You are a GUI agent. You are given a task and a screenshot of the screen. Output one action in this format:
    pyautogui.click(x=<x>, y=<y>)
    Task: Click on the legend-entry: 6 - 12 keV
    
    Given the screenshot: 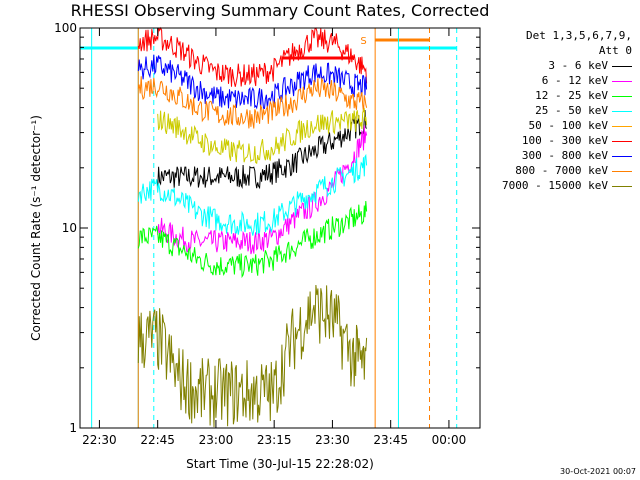 What is the action you would take?
    pyautogui.click(x=562, y=80)
    